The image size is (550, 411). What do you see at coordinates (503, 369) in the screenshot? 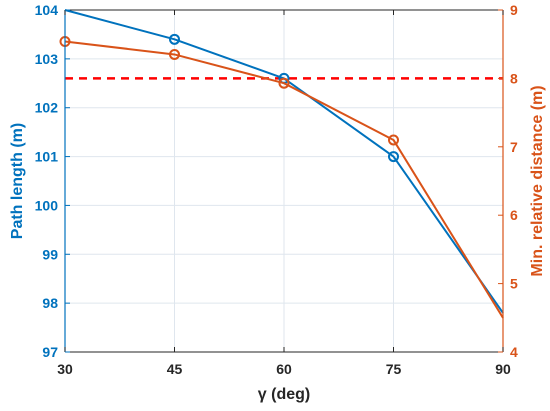
I see `x-tick-label: 90` at bounding box center [503, 369].